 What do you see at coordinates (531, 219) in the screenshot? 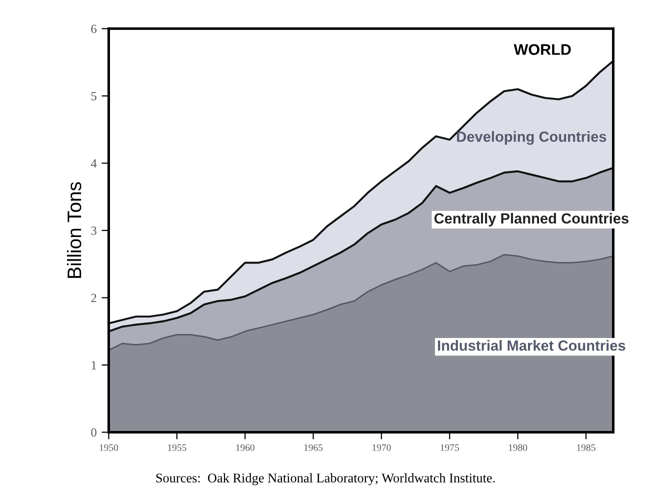
I see `series-label: Centrally Planned Countries` at bounding box center [531, 219].